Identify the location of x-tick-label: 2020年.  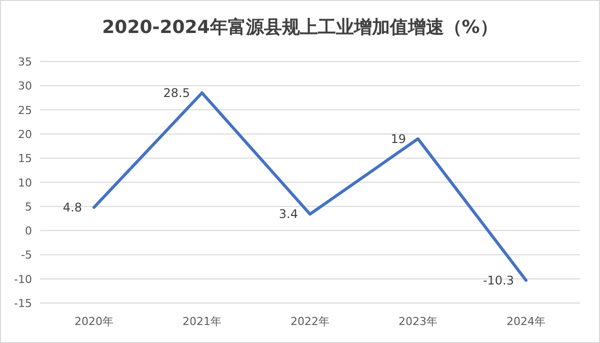
(94, 321).